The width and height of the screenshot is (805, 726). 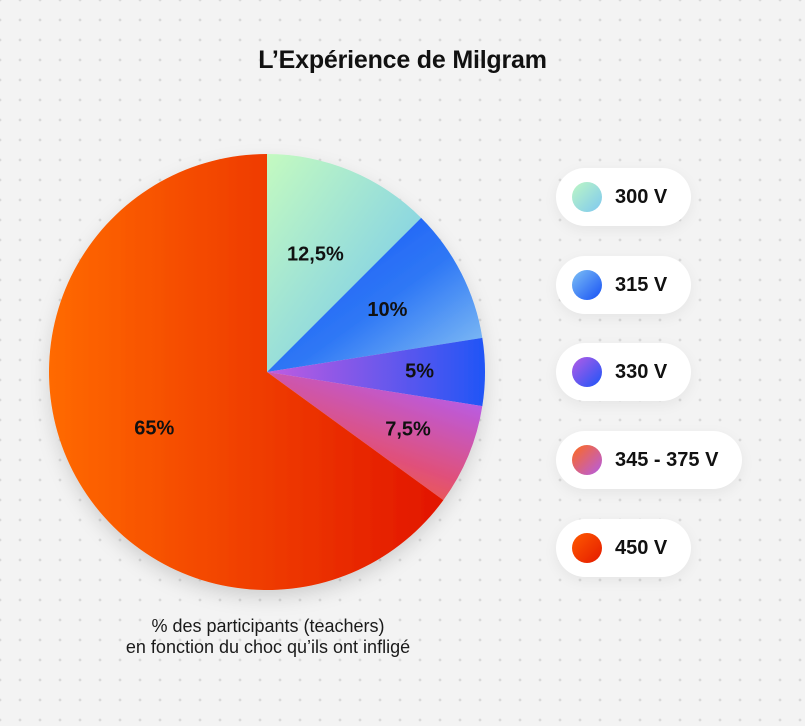 What do you see at coordinates (315, 254) in the screenshot?
I see `slice-label-300-v: 12,5%` at bounding box center [315, 254].